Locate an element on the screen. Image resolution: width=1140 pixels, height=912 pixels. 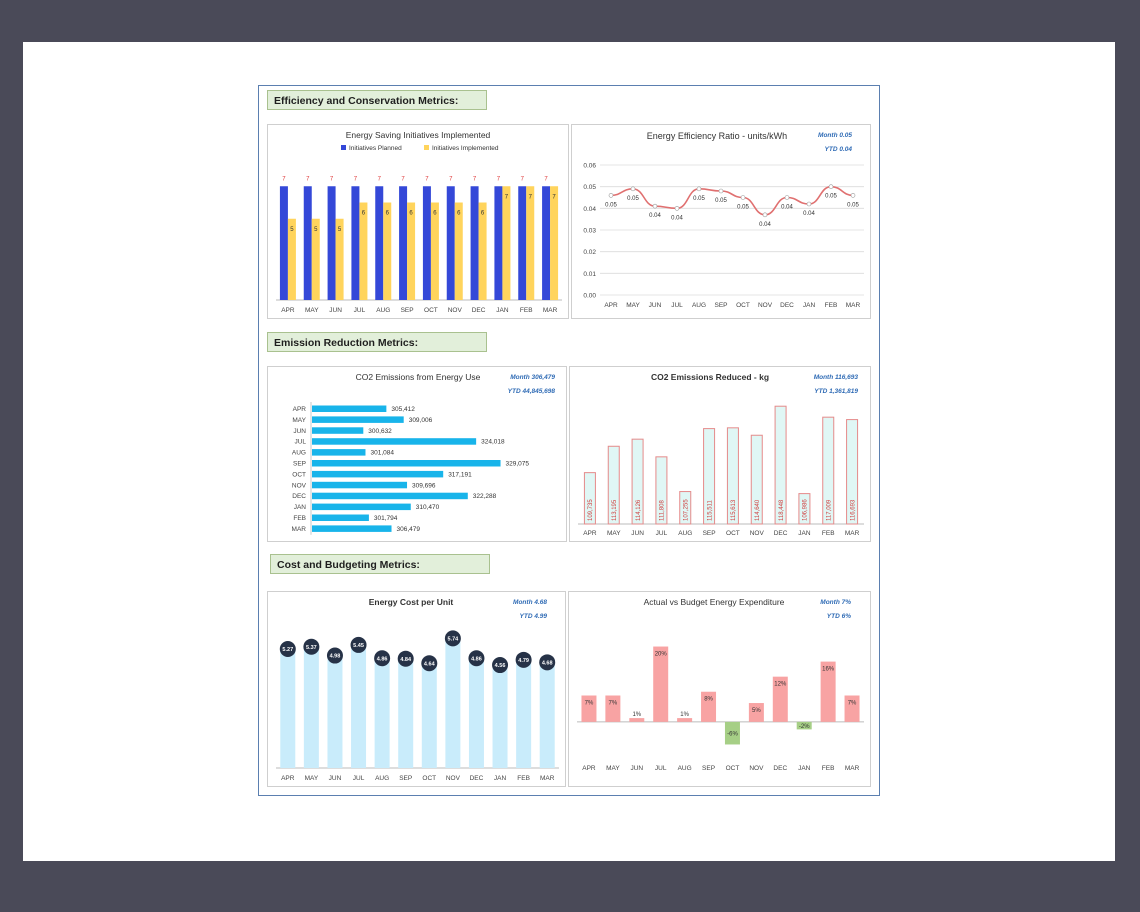
legend-entry-initiatives-planned: Initiatives Planned is located at coordinates (375, 148).